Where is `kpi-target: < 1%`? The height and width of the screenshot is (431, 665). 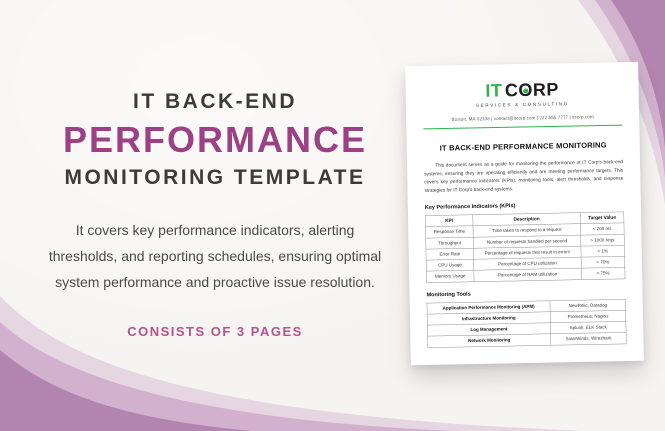 kpi-target: < 1% is located at coordinates (602, 251).